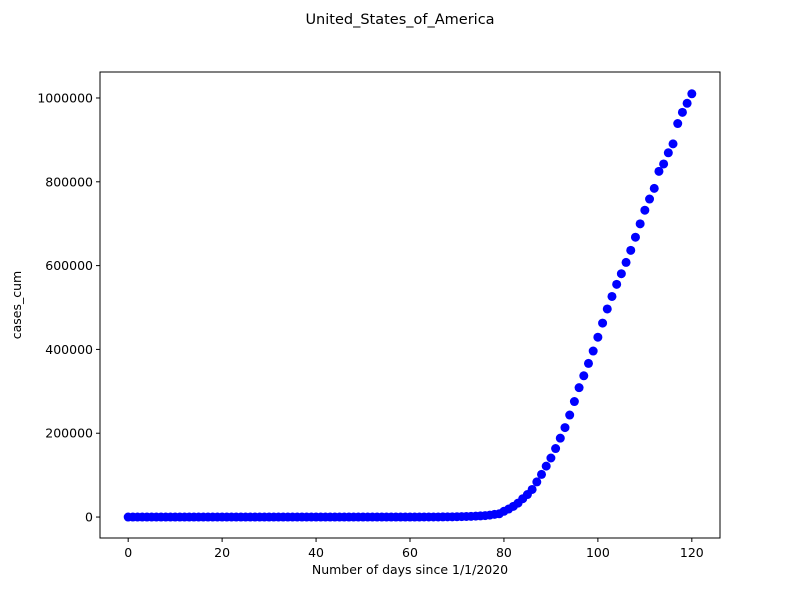  I want to click on x-tick-label: 40, so click(316, 552).